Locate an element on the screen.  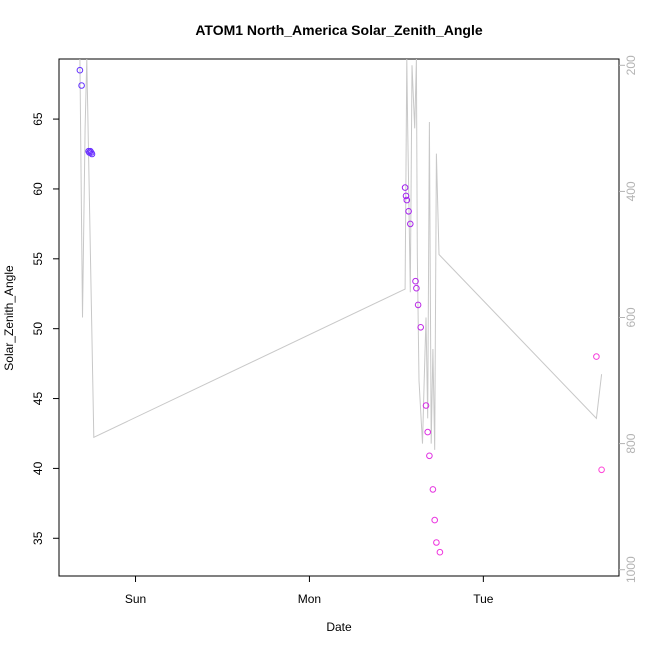
y-tick-label: 35 is located at coordinates (38, 538).